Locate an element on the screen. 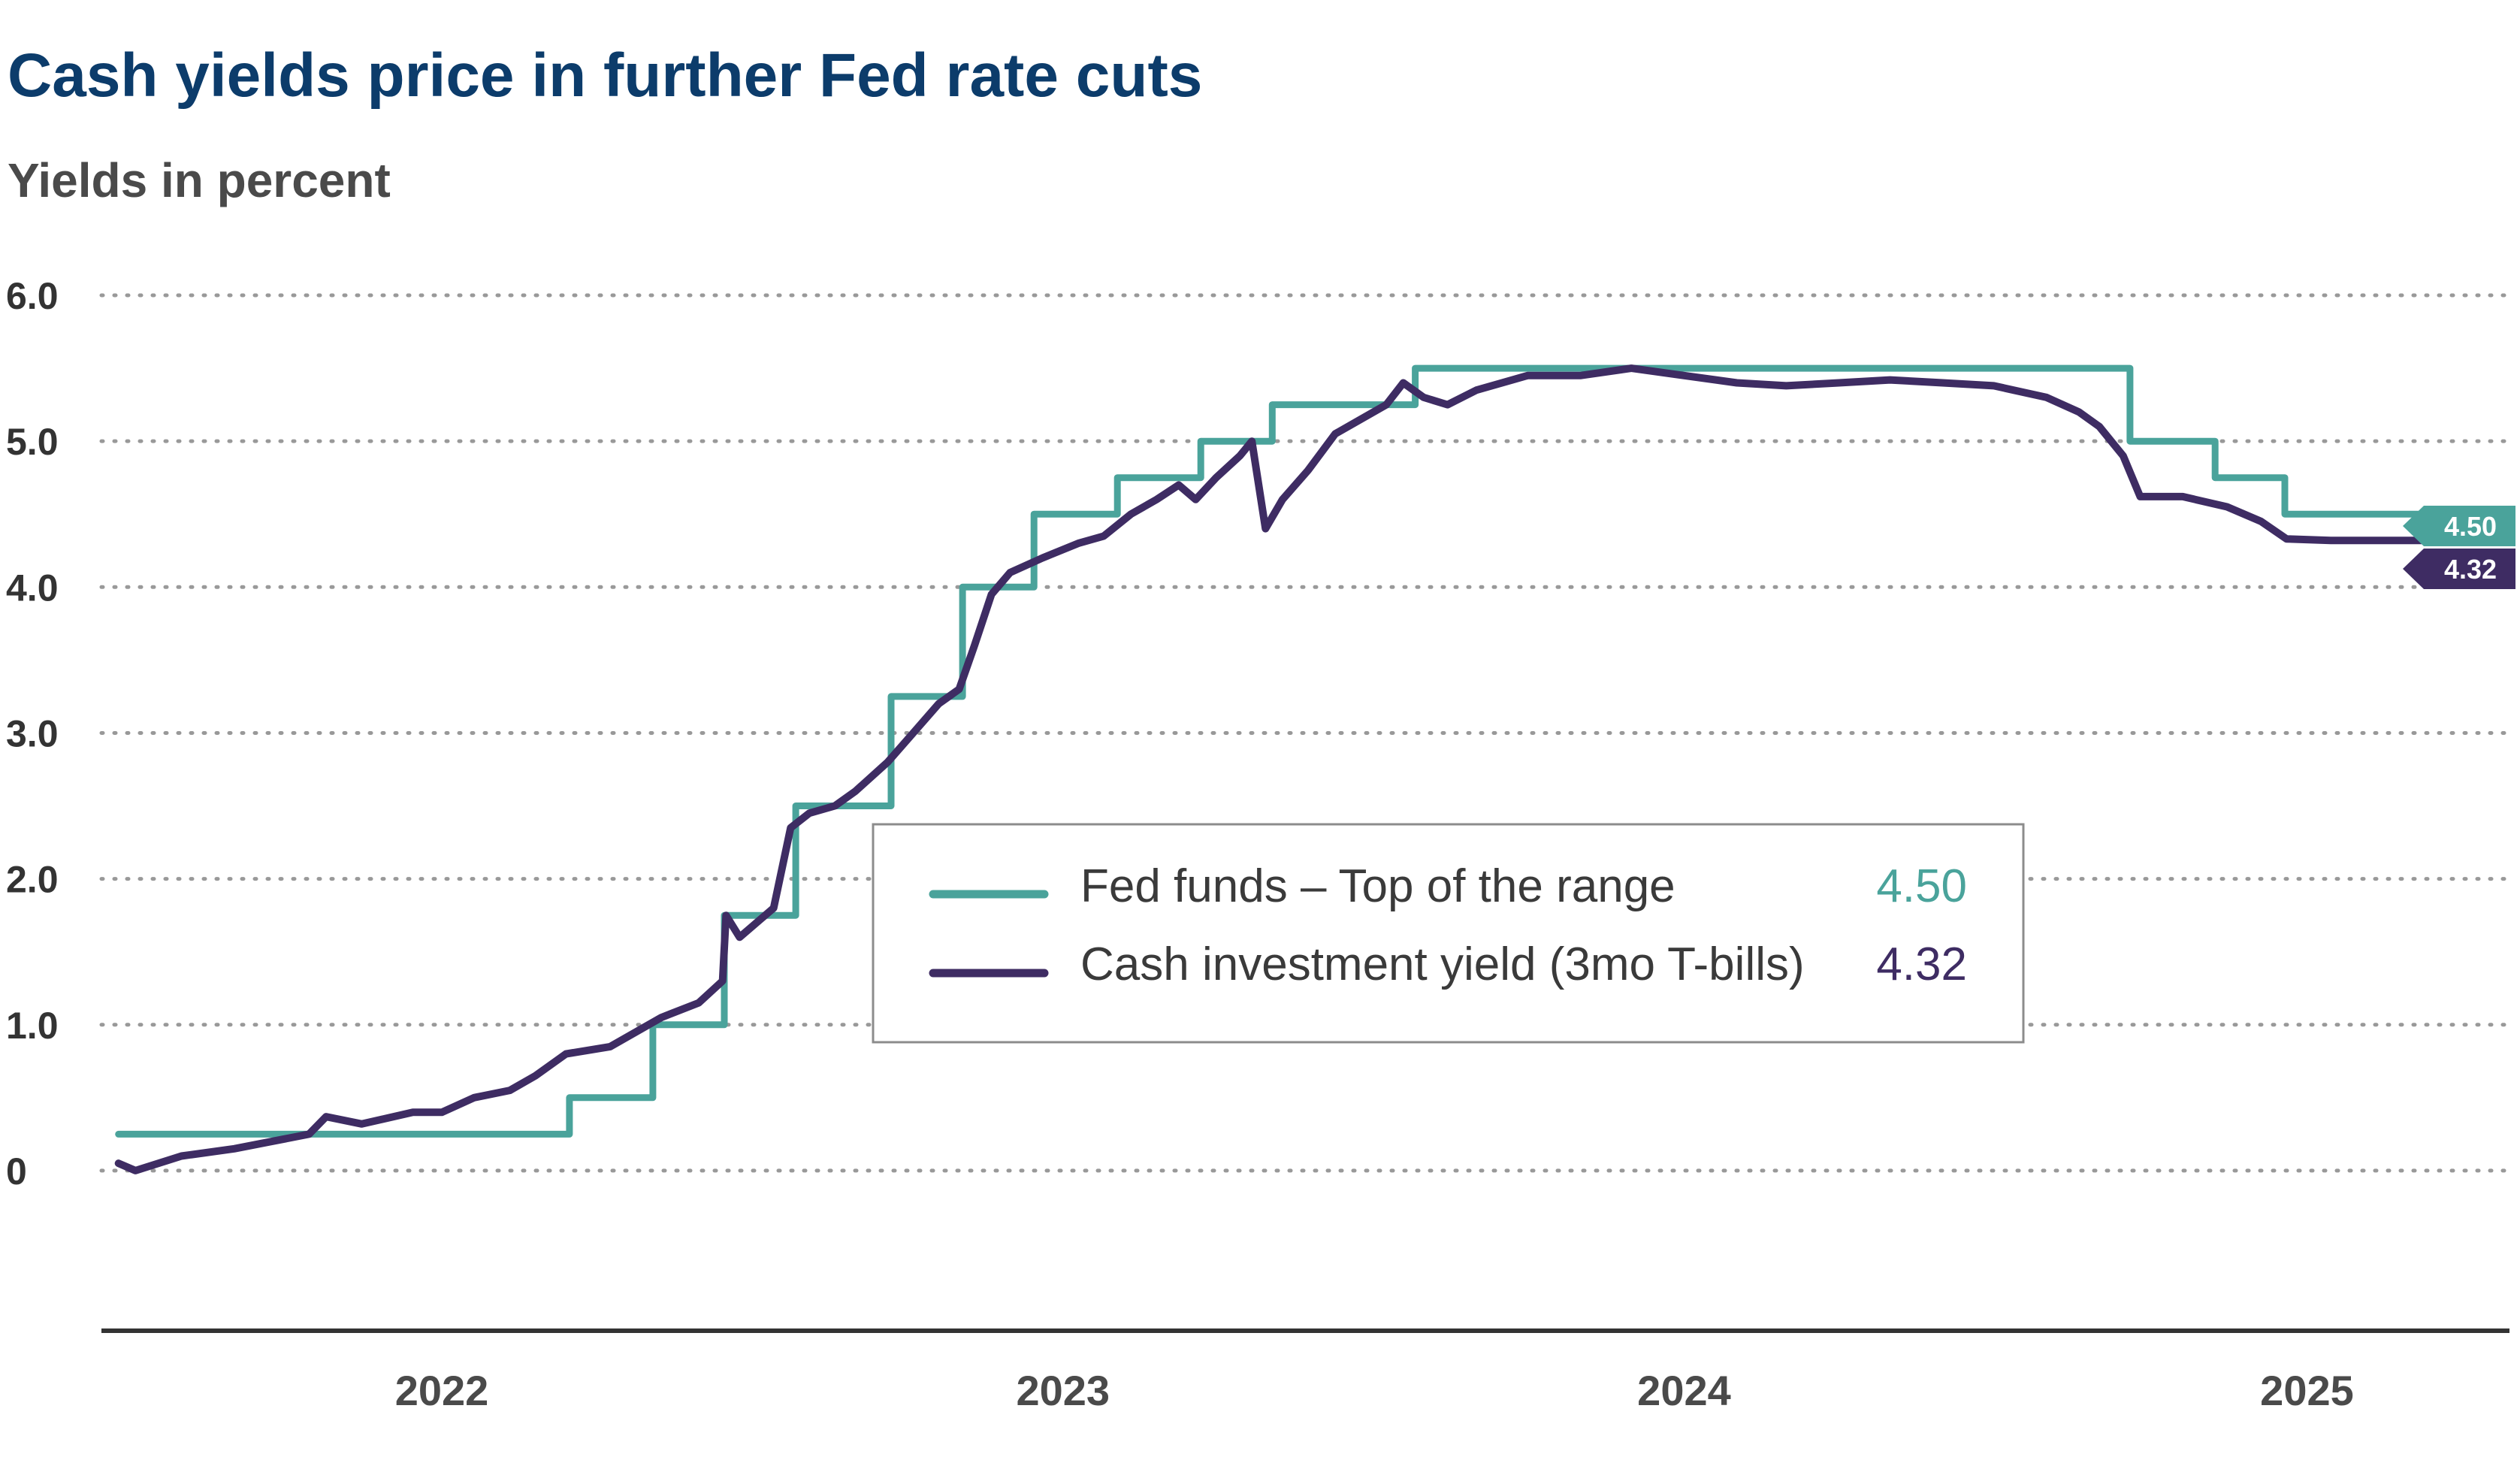 The height and width of the screenshot is (1469, 2520). x-axis-ticks: 2022 2023 2024 2025 is located at coordinates (1374, 1390).